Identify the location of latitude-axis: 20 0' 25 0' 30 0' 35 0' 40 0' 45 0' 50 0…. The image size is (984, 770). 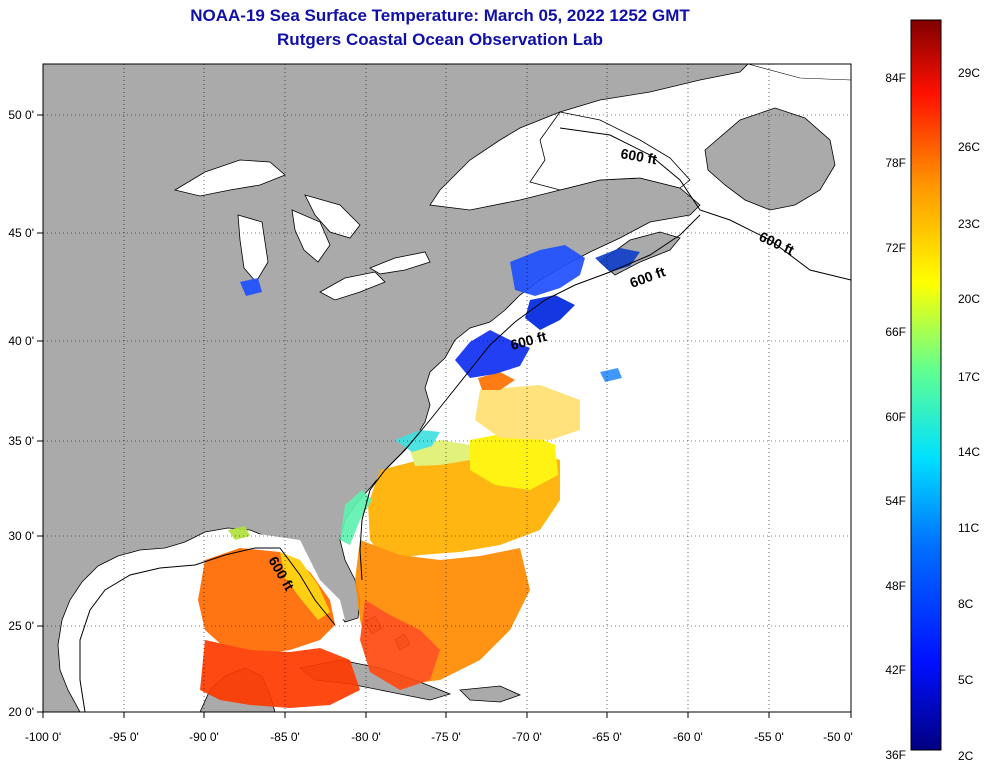
(25, 413).